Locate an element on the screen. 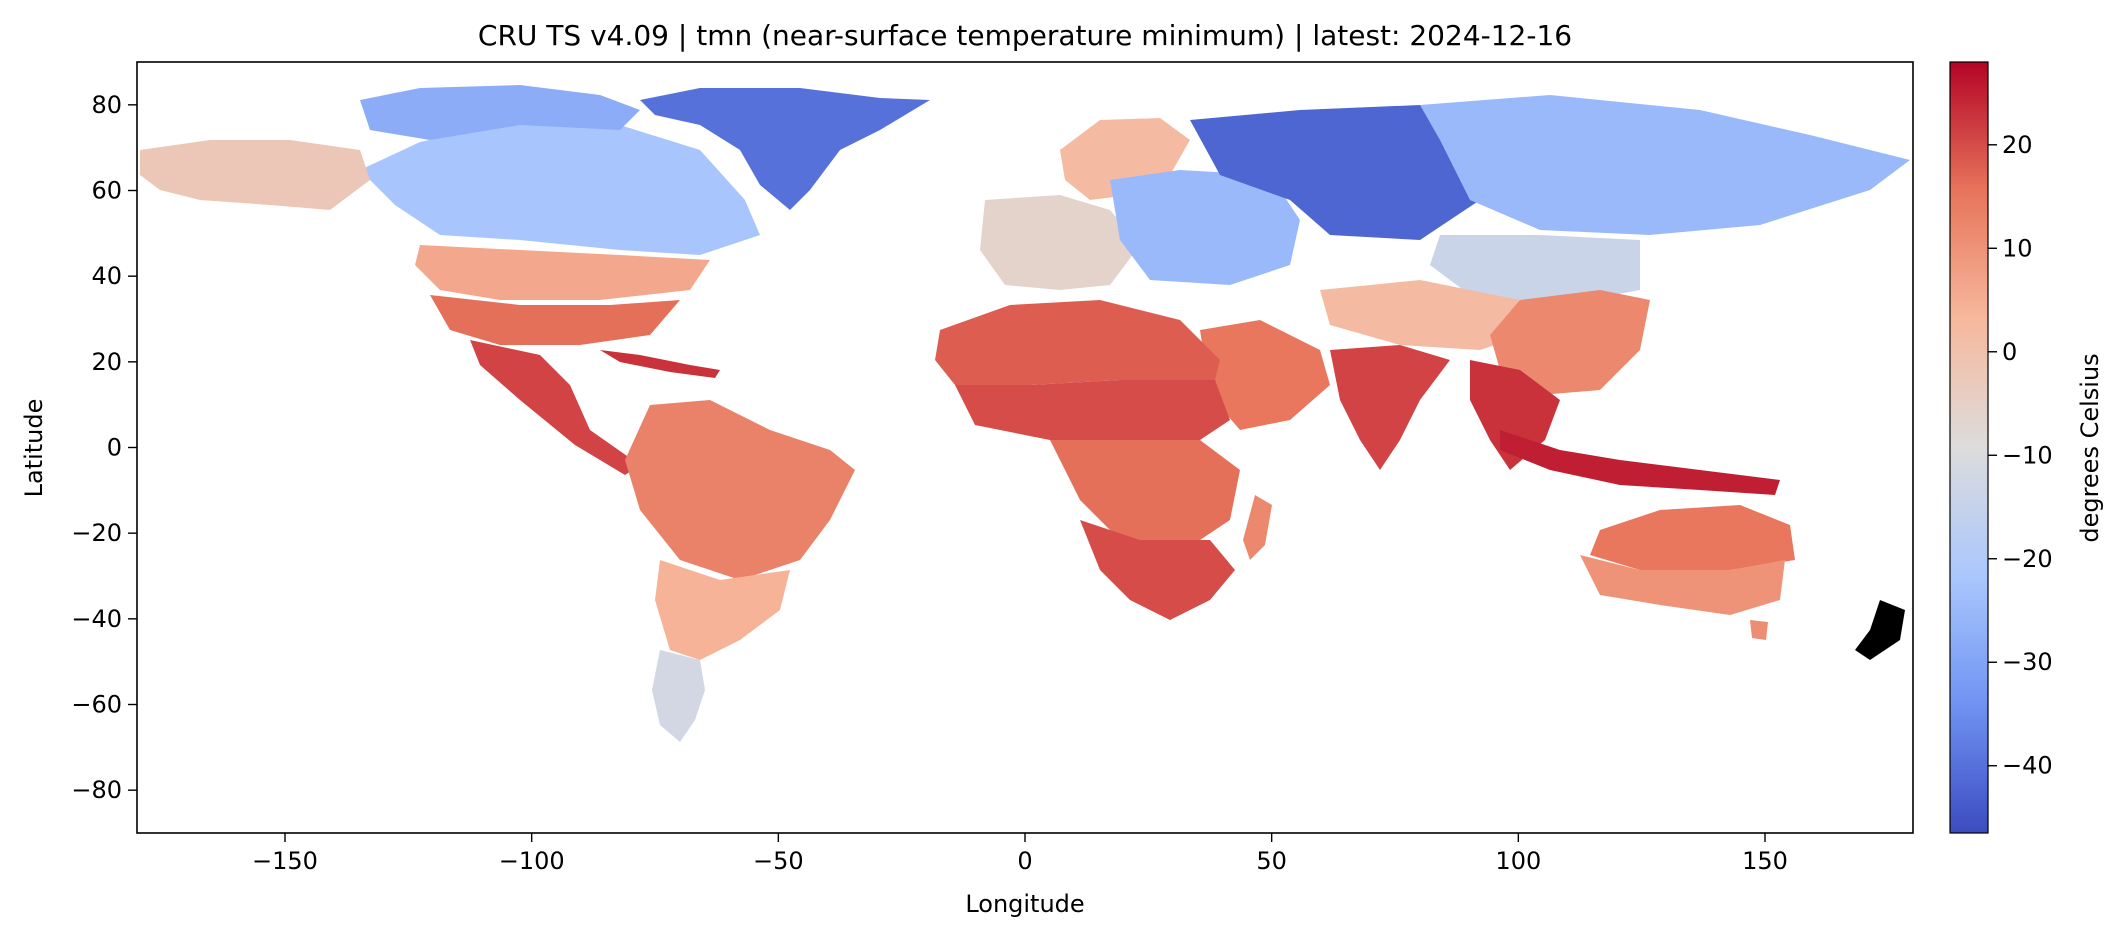 The image size is (2126, 939). colorbar-tick-label: −40 is located at coordinates (2027, 766).